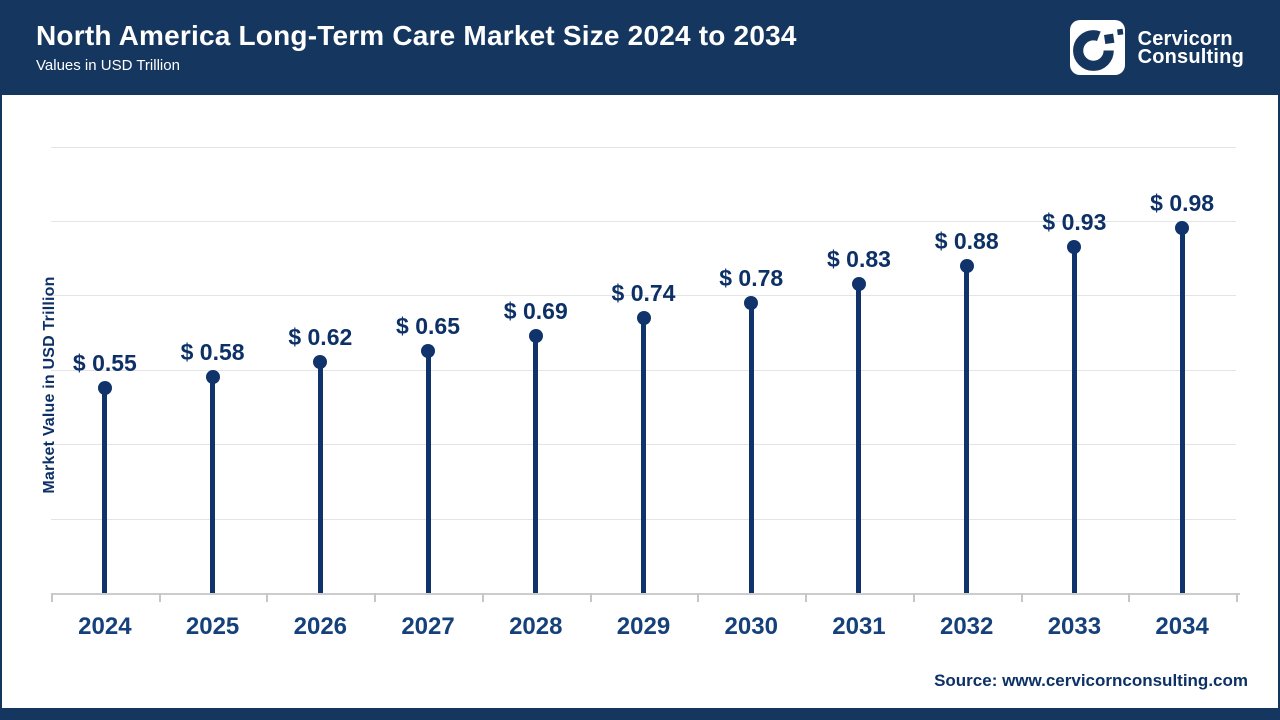 The width and height of the screenshot is (1280, 720). I want to click on x-tick-label: 2032, so click(966, 626).